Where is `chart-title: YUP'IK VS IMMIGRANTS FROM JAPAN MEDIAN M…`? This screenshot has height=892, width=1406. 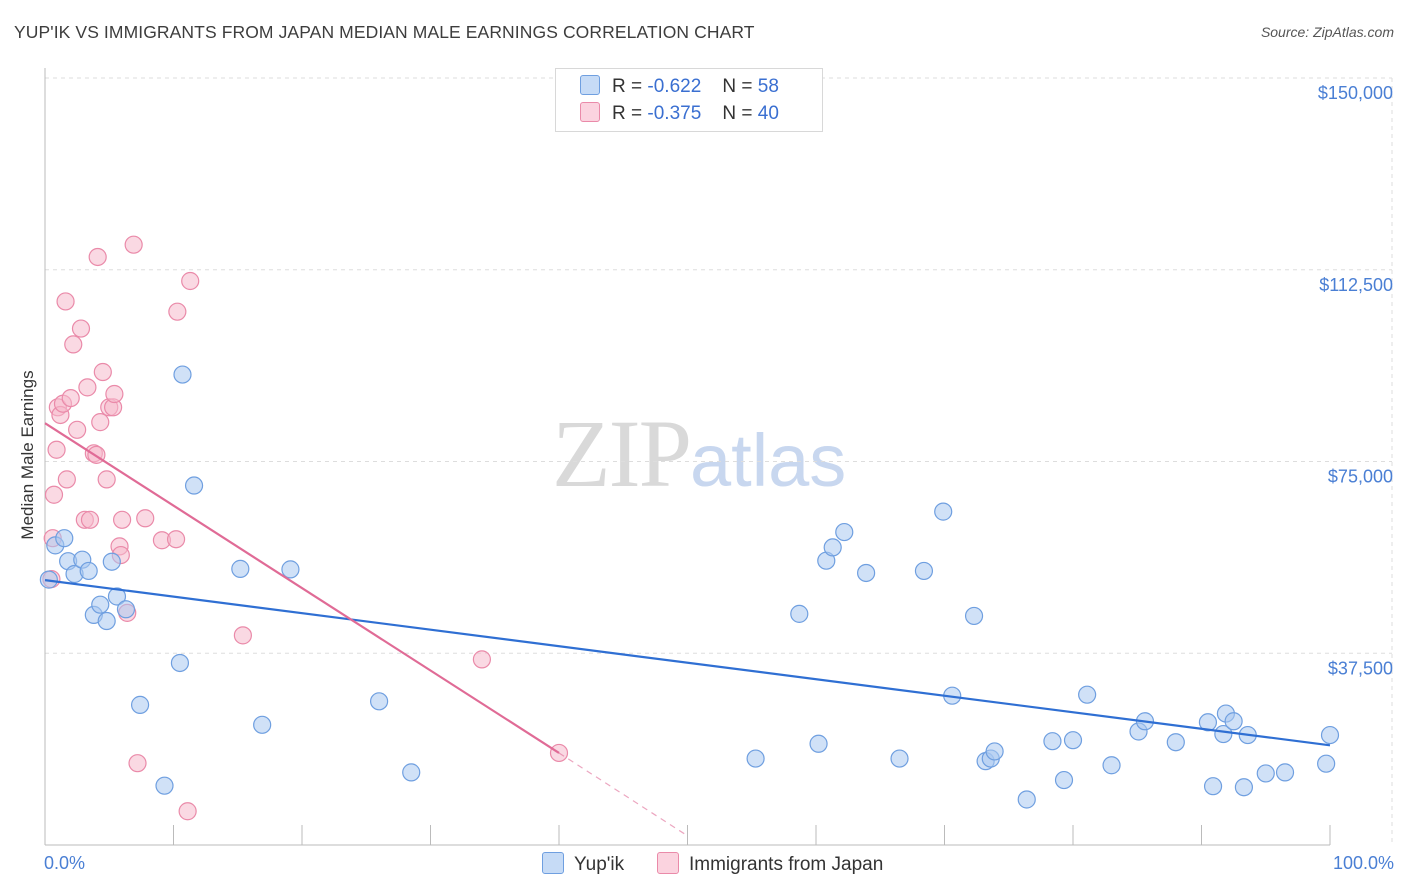
chart-title: YUP'IK VS IMMIGRANTS FROM JAPAN MEDIAN M… is located at coordinates (384, 32).